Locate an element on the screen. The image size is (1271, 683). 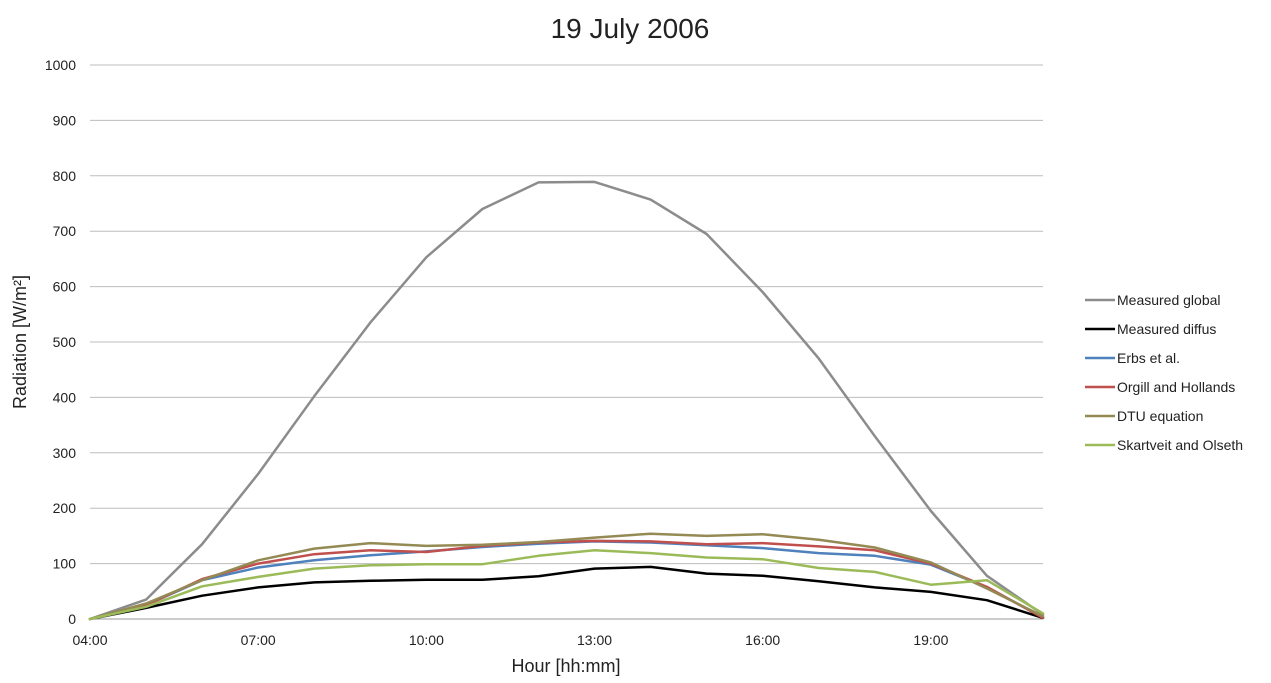
x-tick-label: 10:00 is located at coordinates (426, 640).